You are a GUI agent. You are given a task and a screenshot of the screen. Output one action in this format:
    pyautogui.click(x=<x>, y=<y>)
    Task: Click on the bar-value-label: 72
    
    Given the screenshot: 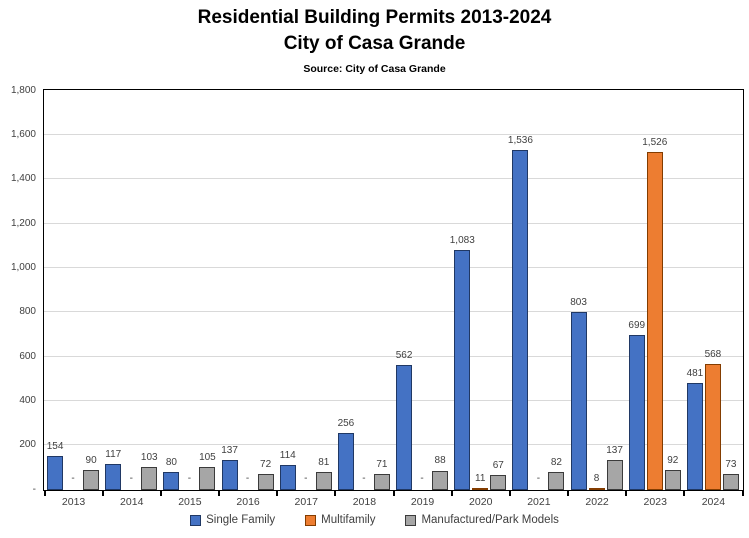 What is the action you would take?
    pyautogui.click(x=266, y=465)
    